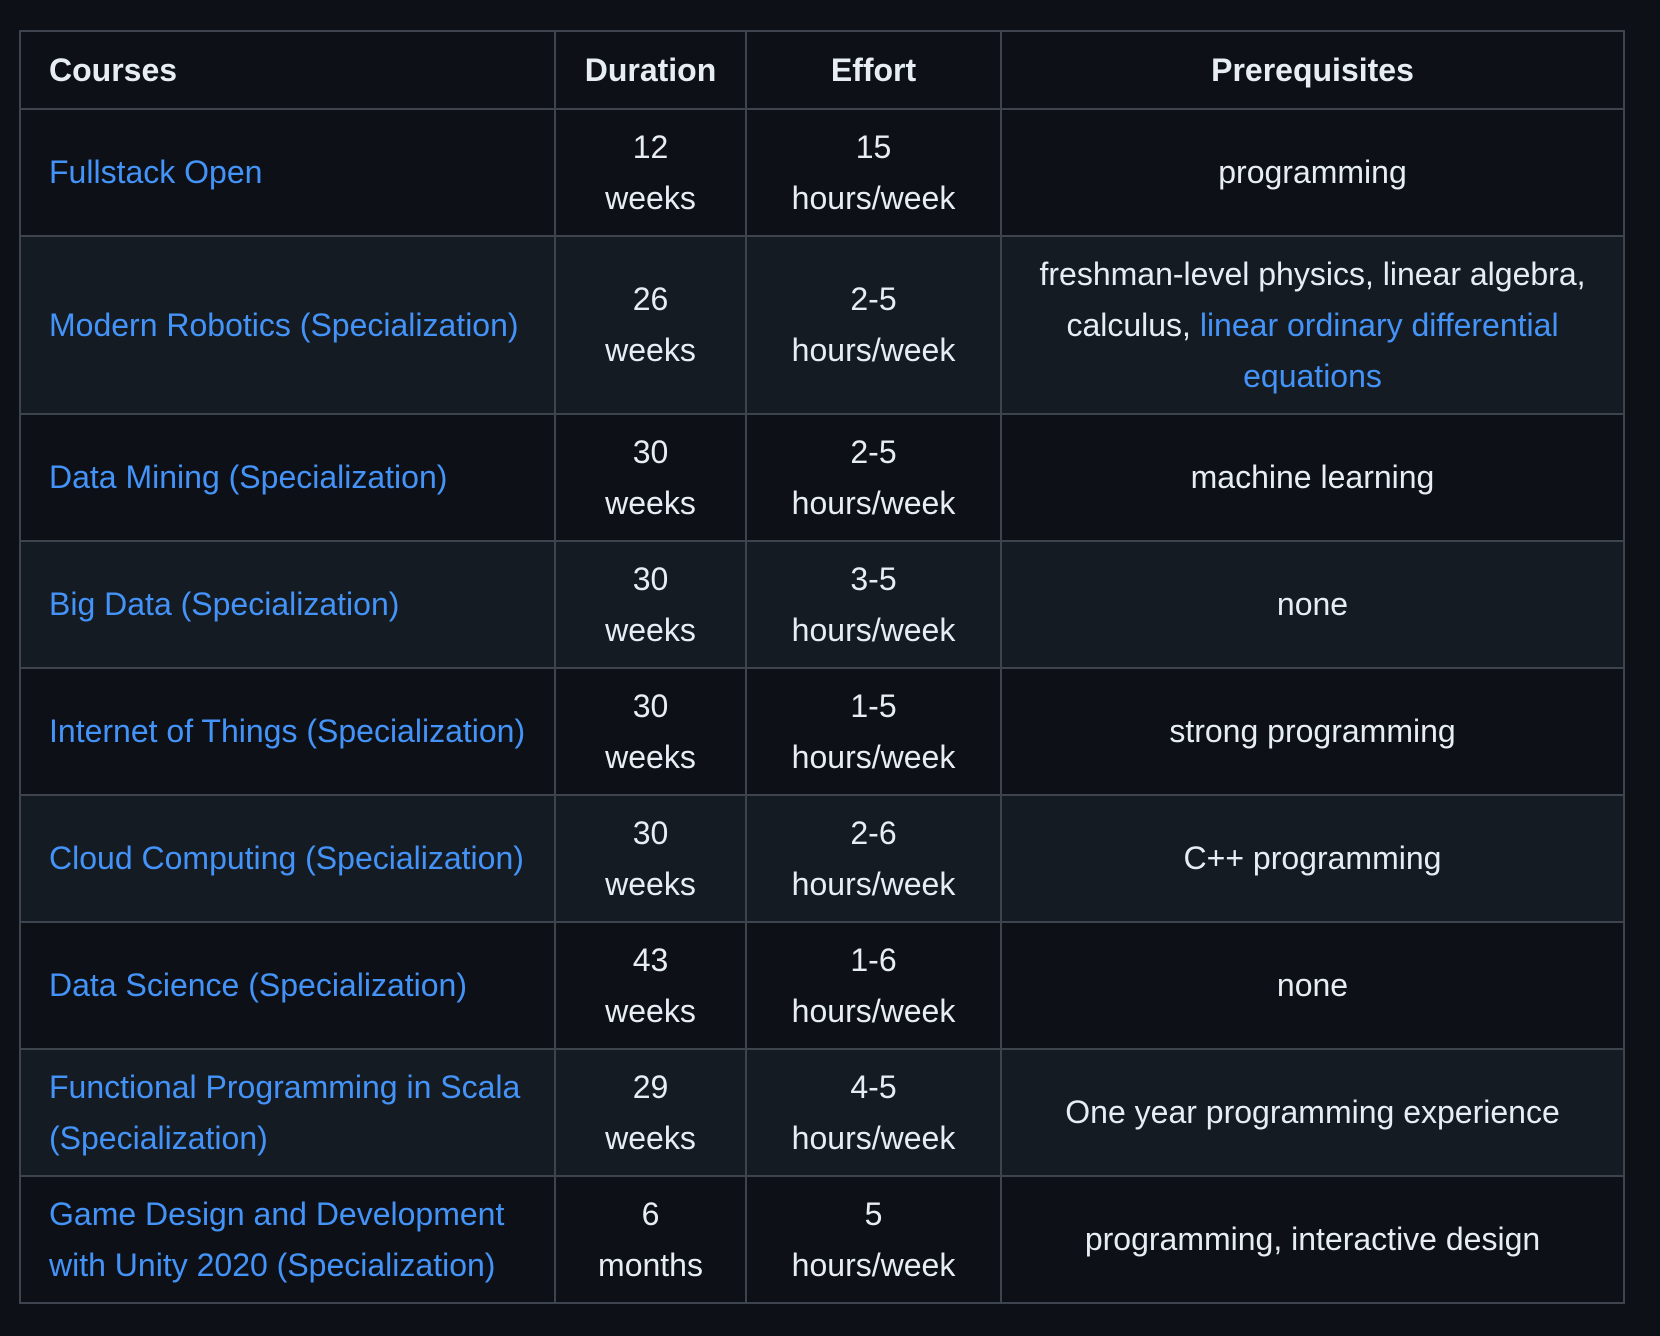 The height and width of the screenshot is (1336, 1660). What do you see at coordinates (873, 578) in the screenshot?
I see `effort-value: 3-5` at bounding box center [873, 578].